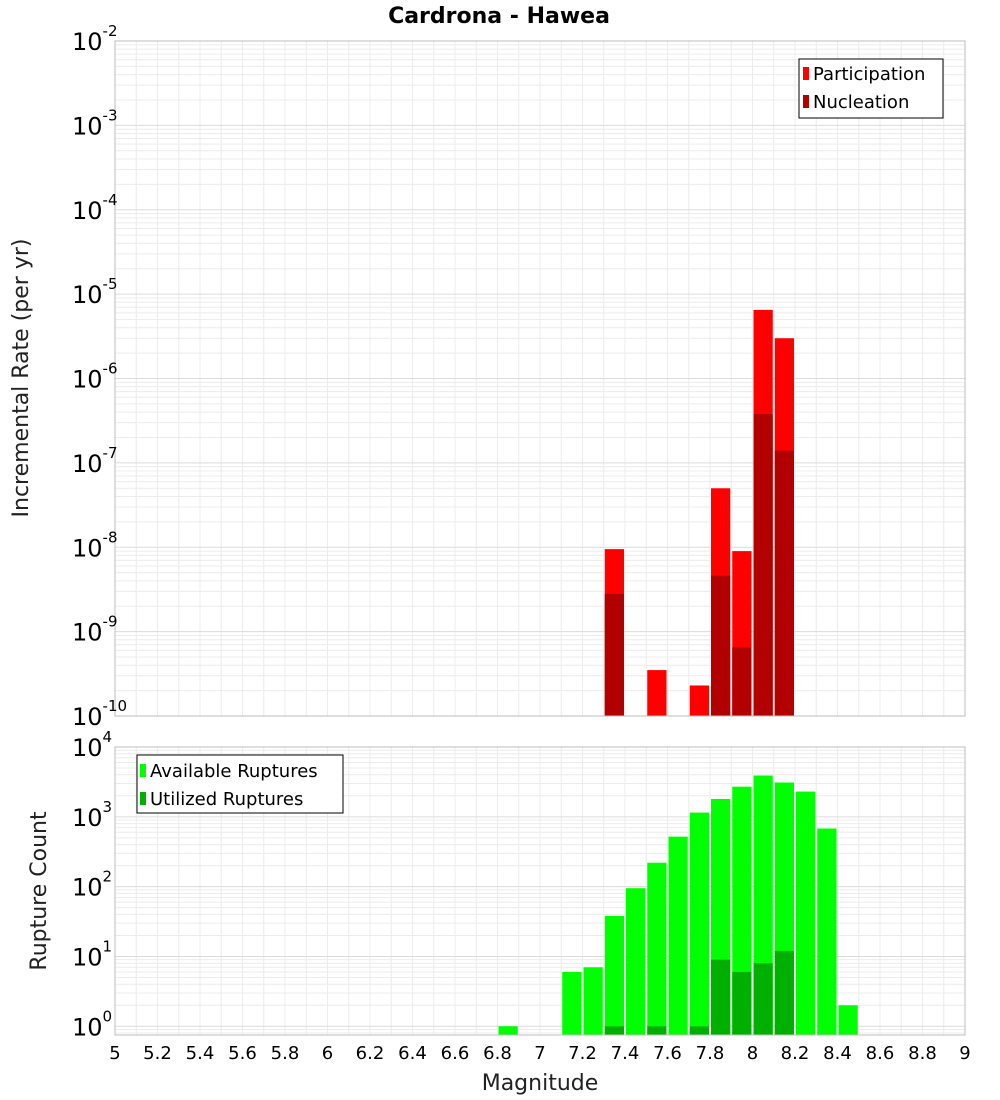  I want to click on x-axis-label: Magnitude, so click(540, 1083).